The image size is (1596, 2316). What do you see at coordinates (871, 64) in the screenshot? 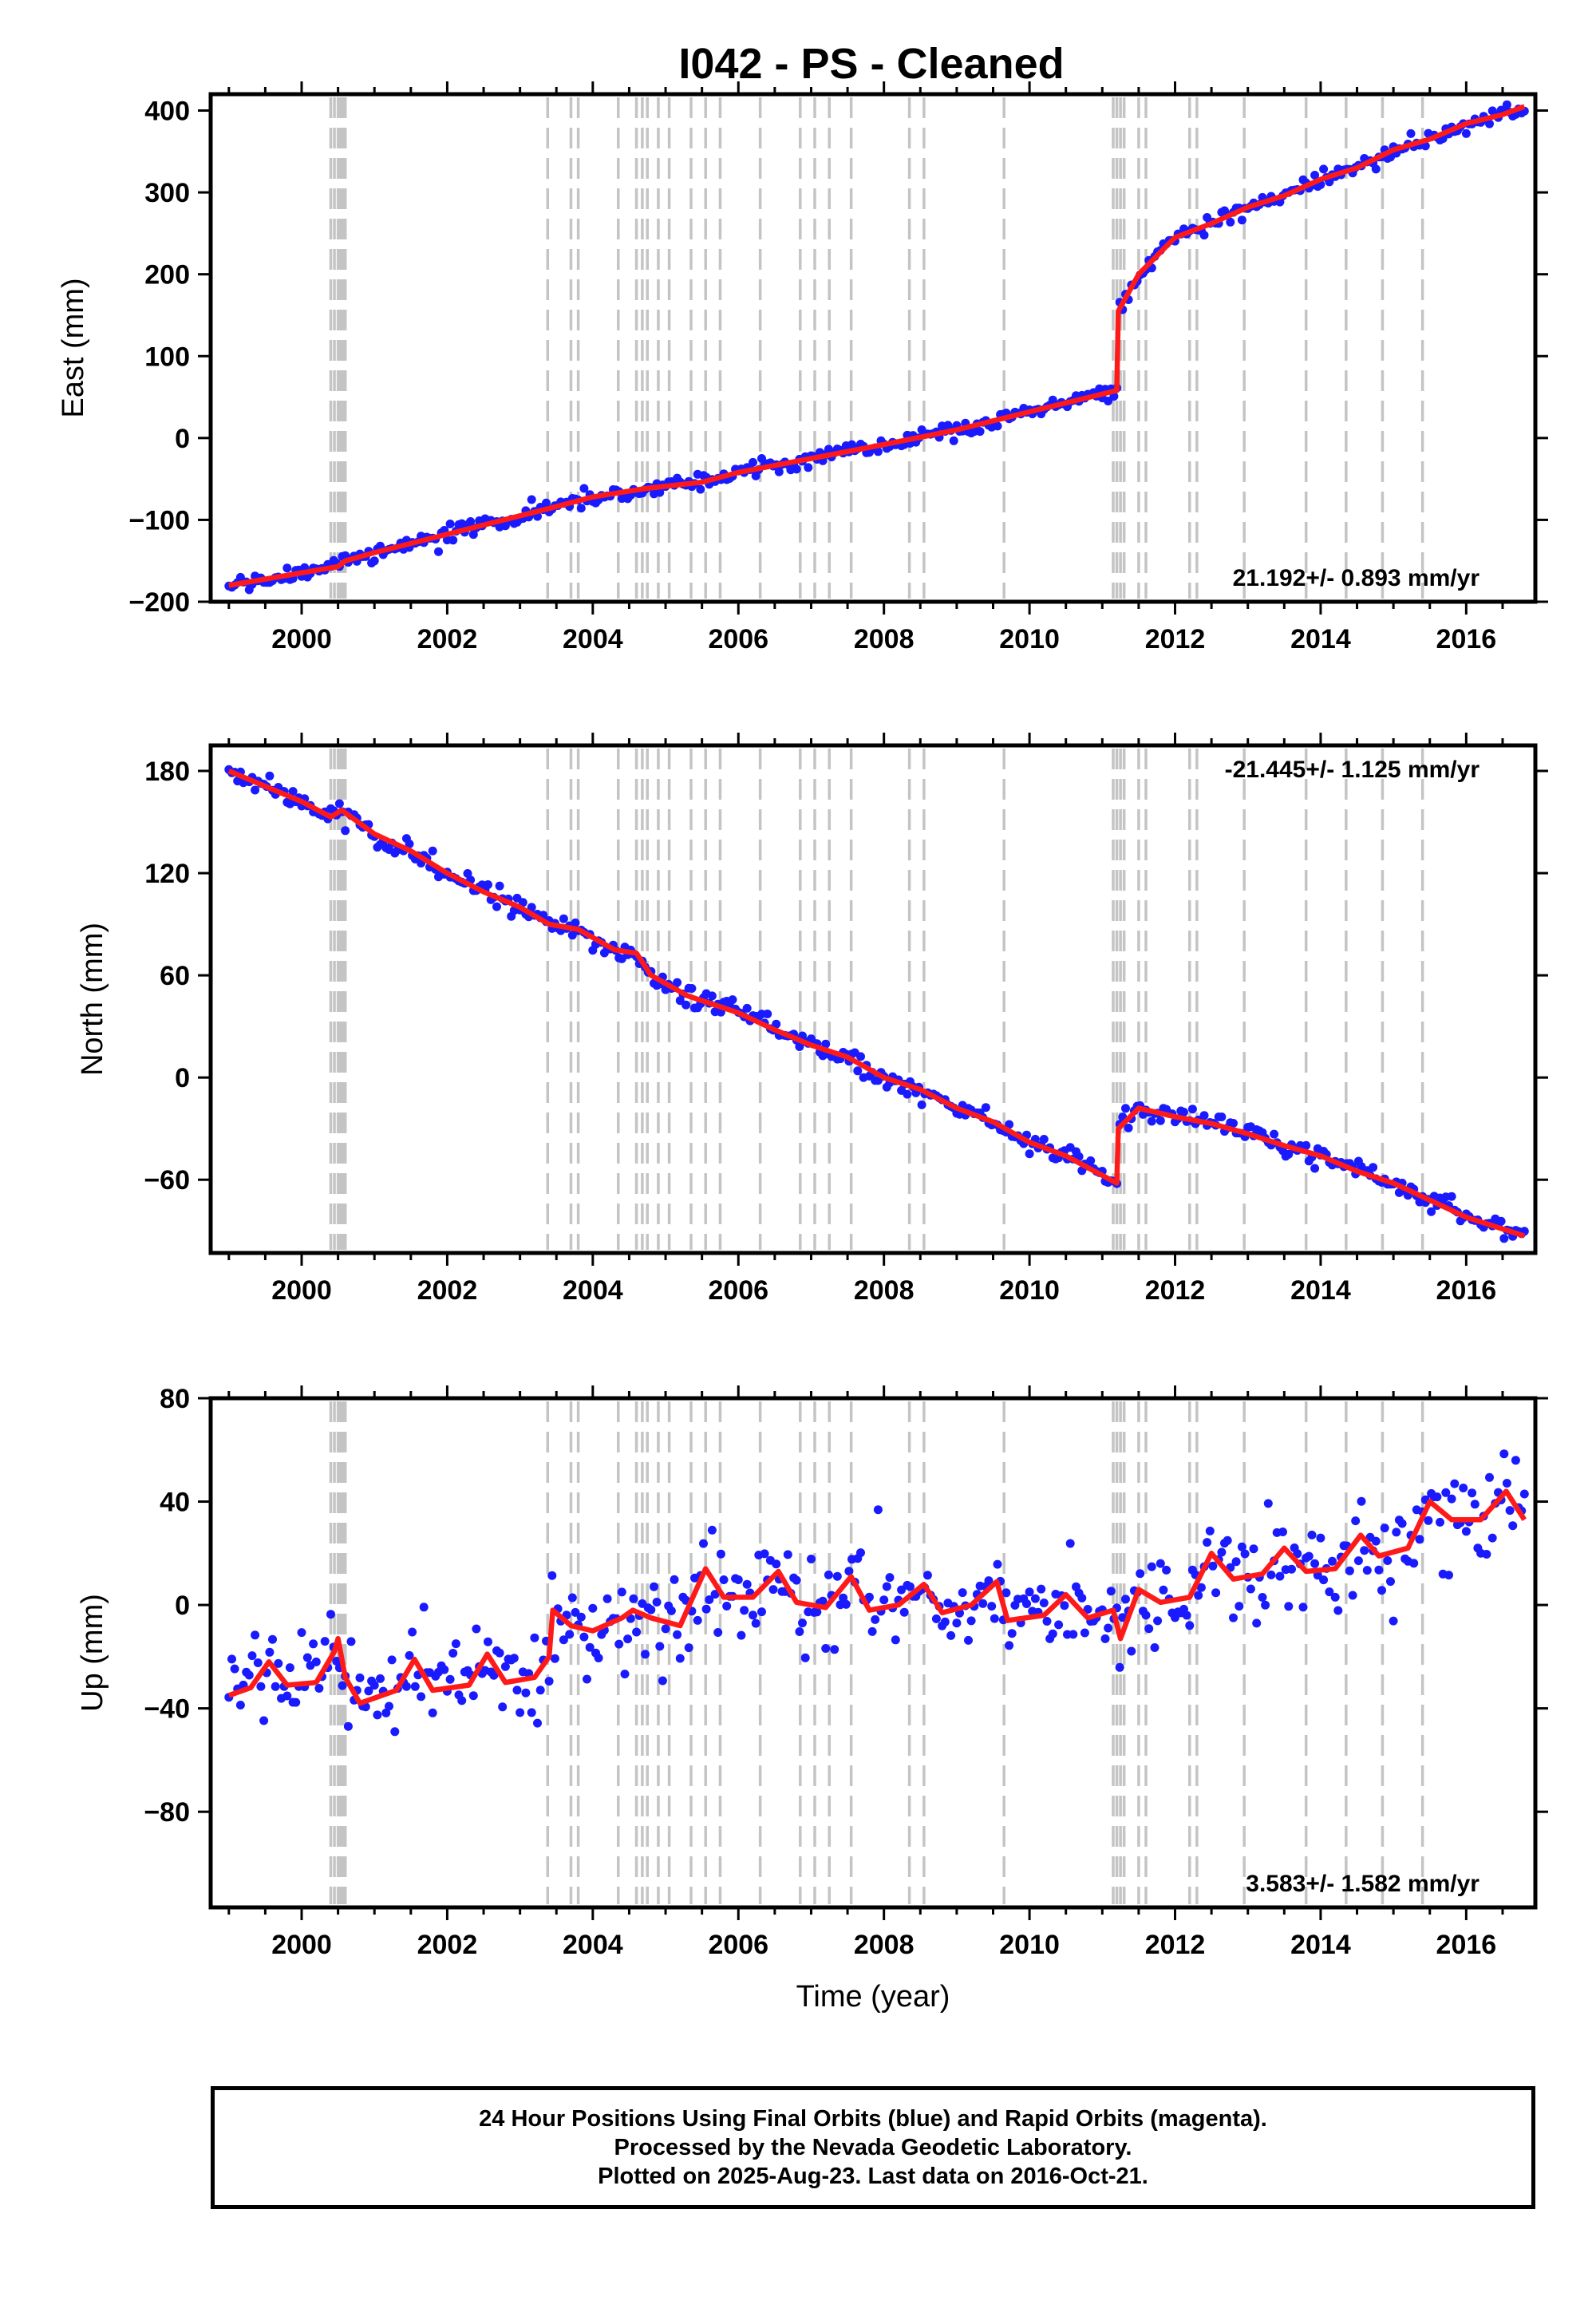
I see `figure-title: I042 - PS - Cleaned` at bounding box center [871, 64].